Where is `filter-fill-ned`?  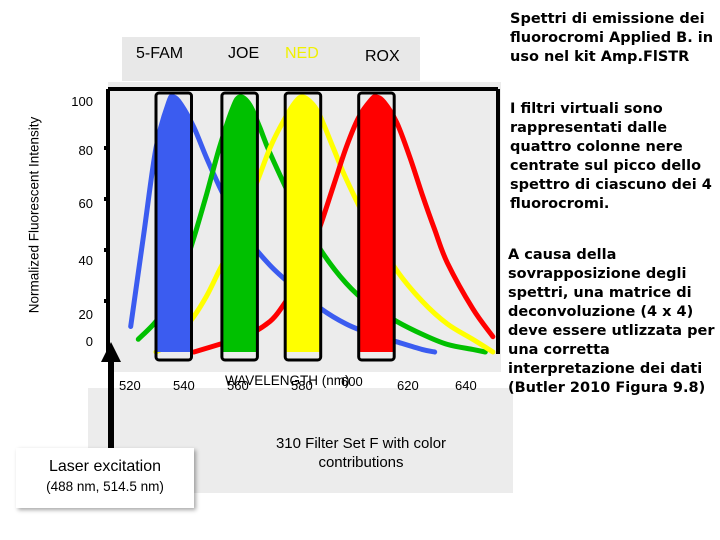 filter-fill-ned is located at coordinates (303, 224).